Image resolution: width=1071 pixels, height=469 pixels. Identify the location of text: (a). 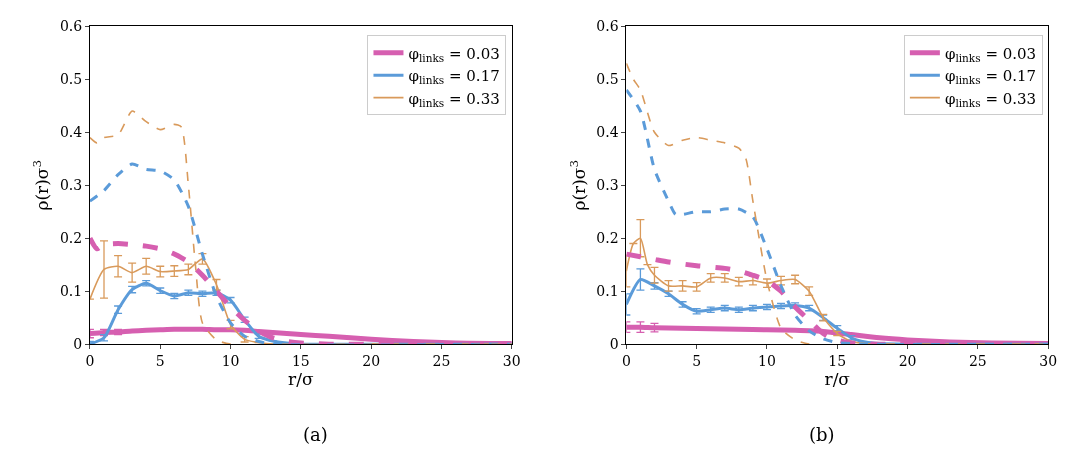
(315, 434).